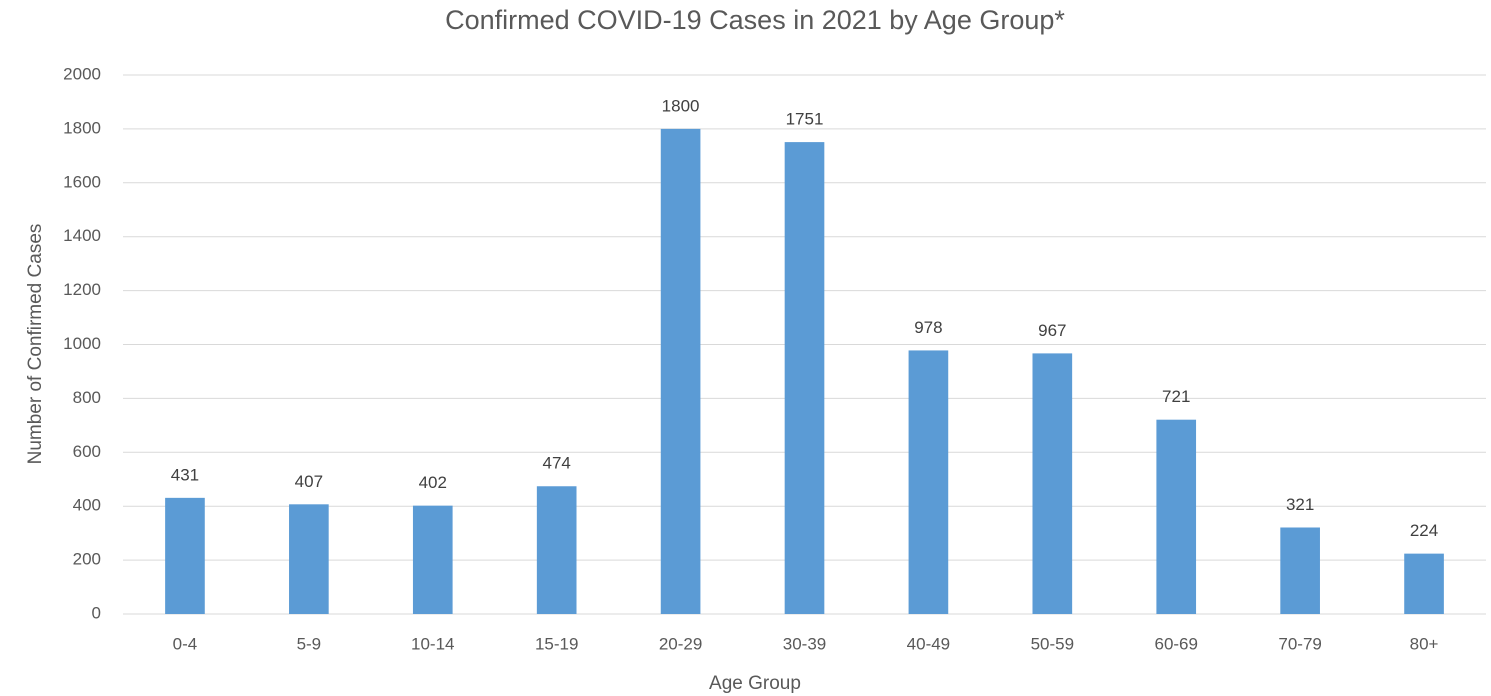 The image size is (1491, 696). What do you see at coordinates (82, 181) in the screenshot?
I see `y-tick-label: 1600` at bounding box center [82, 181].